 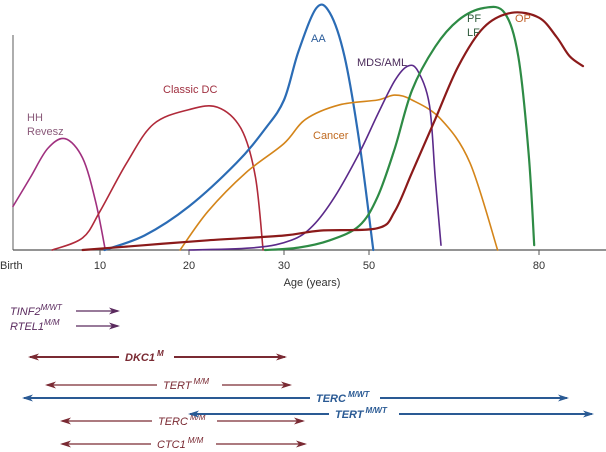 I want to click on x-tick-label: 10, so click(x=100, y=266).